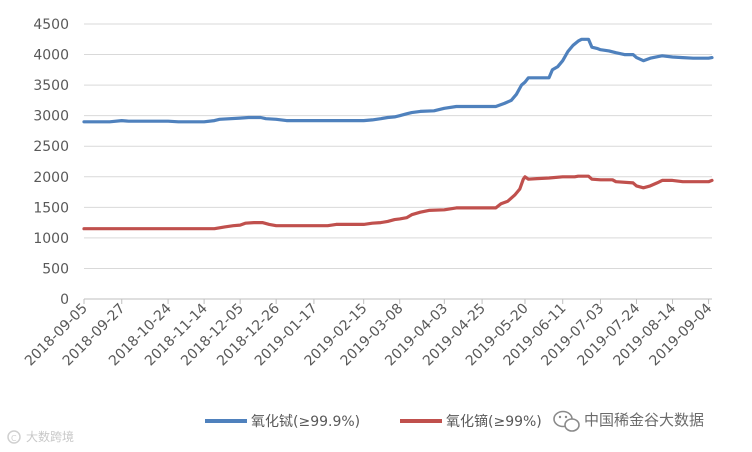 This screenshot has width=752, height=452. What do you see at coordinates (644, 420) in the screenshot?
I see `watermark-right-text: 中国稀金谷大数据` at bounding box center [644, 420].